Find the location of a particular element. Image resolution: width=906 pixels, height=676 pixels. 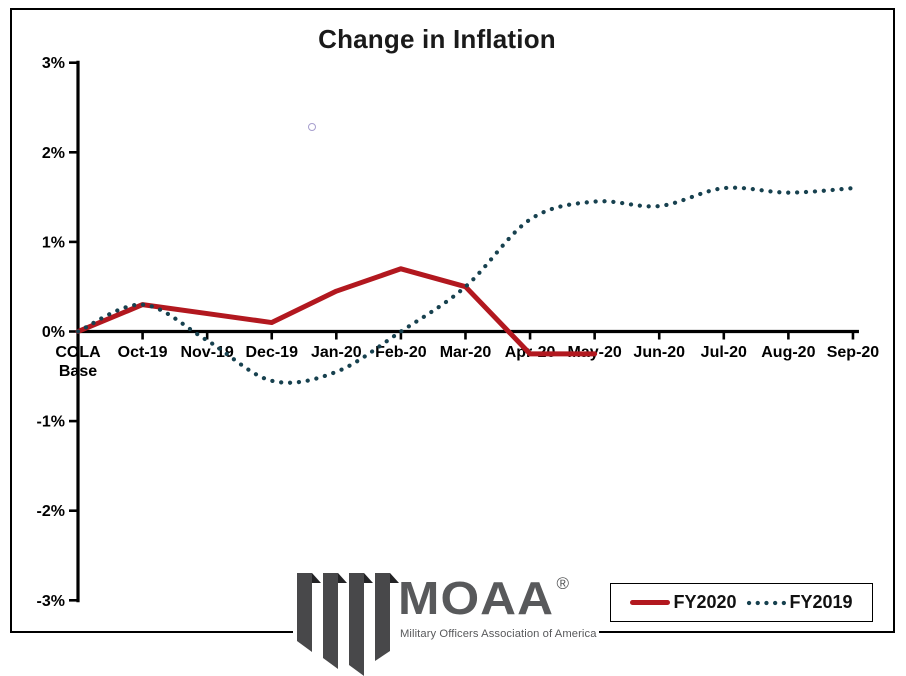

legend-label-fy2020: FY2020 is located at coordinates (705, 602).